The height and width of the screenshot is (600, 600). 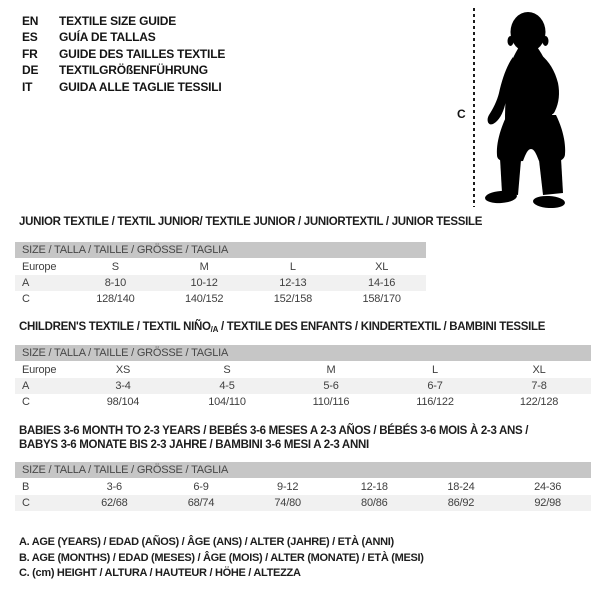 What do you see at coordinates (374, 487) in the screenshot?
I see `months-cell: 12-18` at bounding box center [374, 487].